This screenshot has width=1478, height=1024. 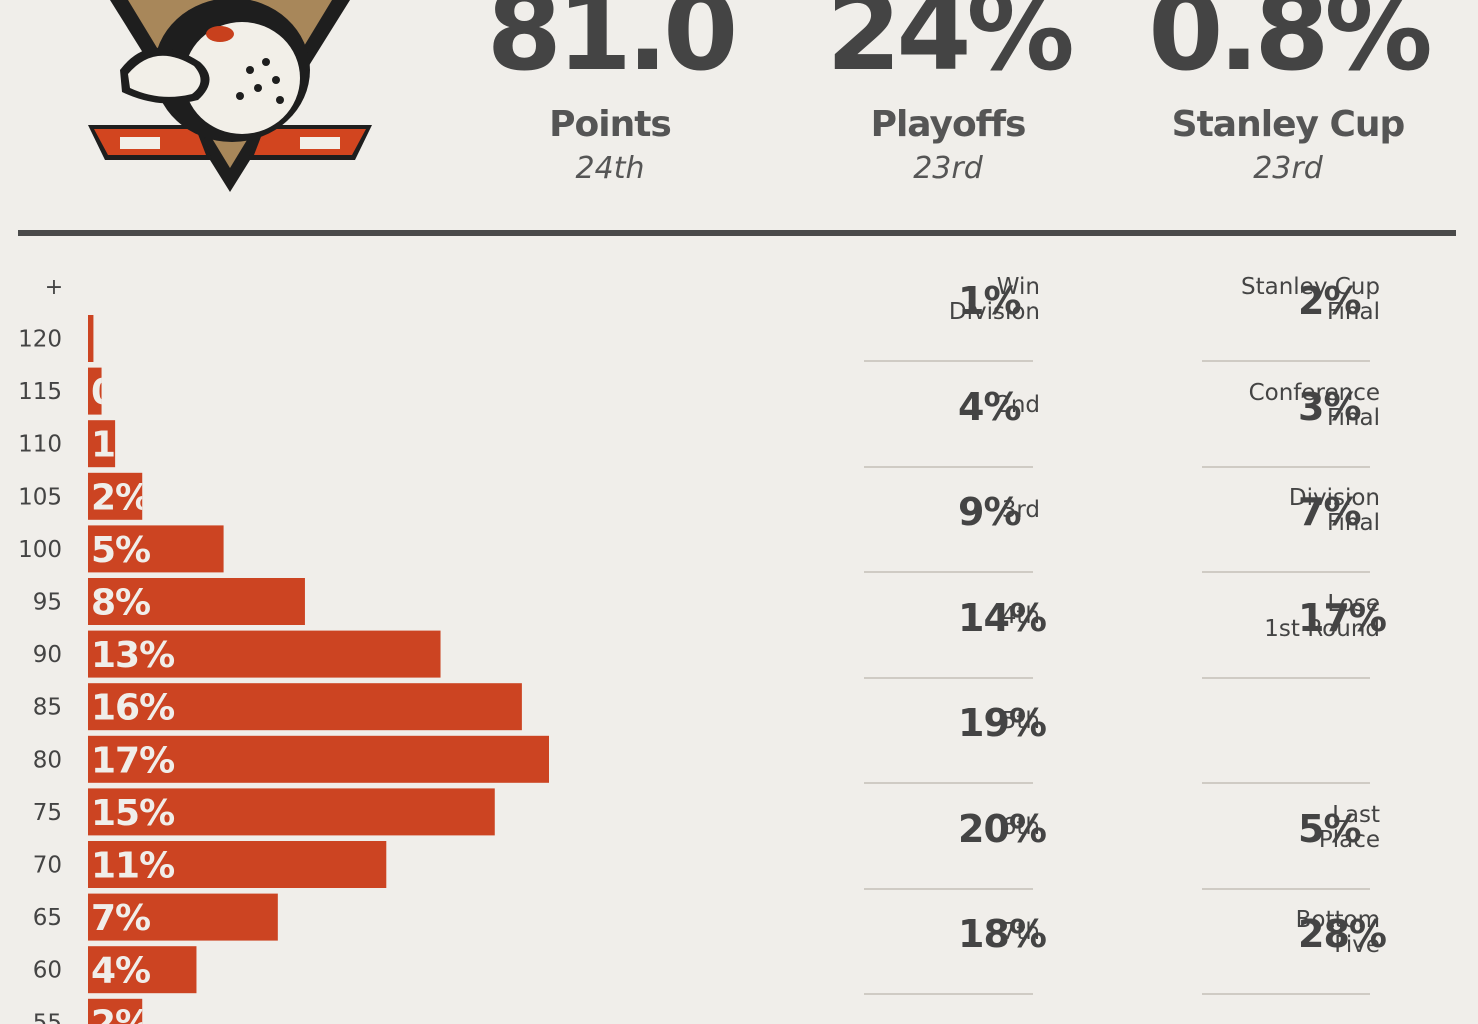 I want to click on axis-tick-label: 90, so click(x=47, y=655).